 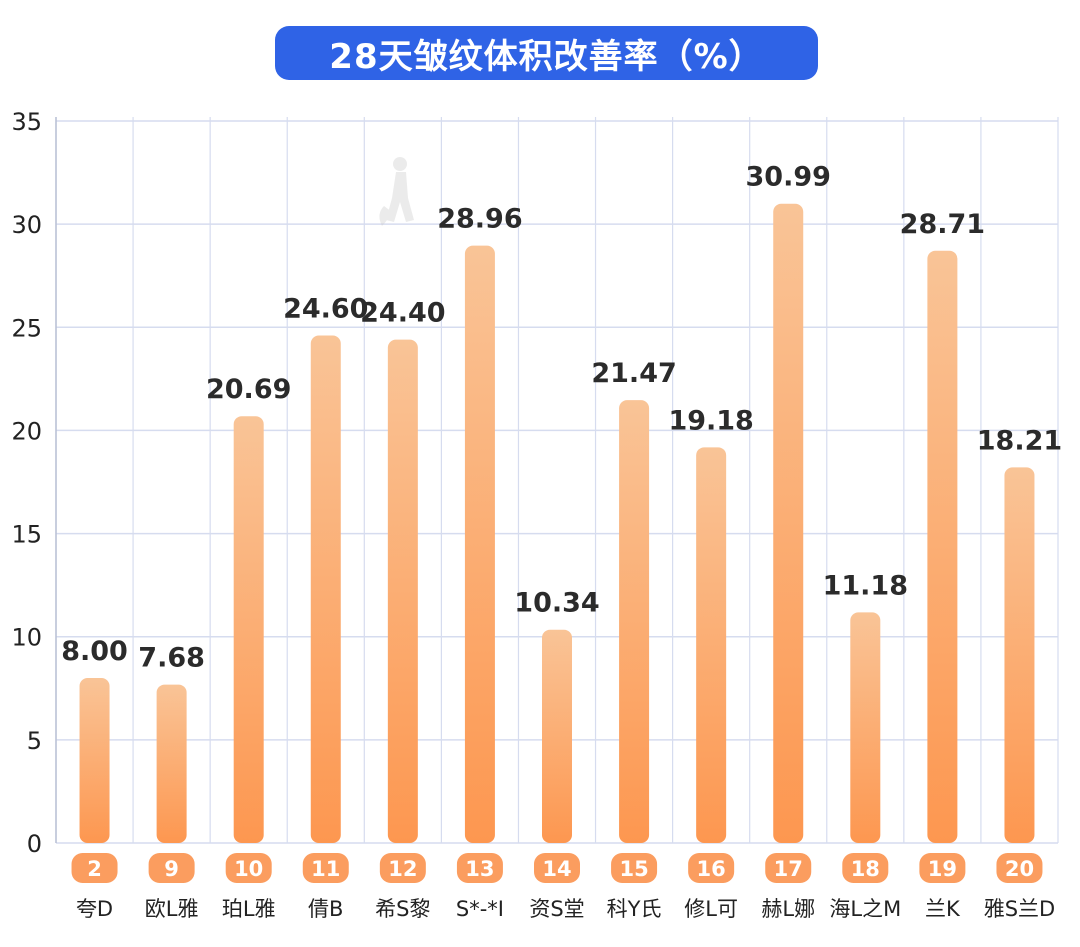 I want to click on y-tick-label: 35, so click(x=26, y=122).